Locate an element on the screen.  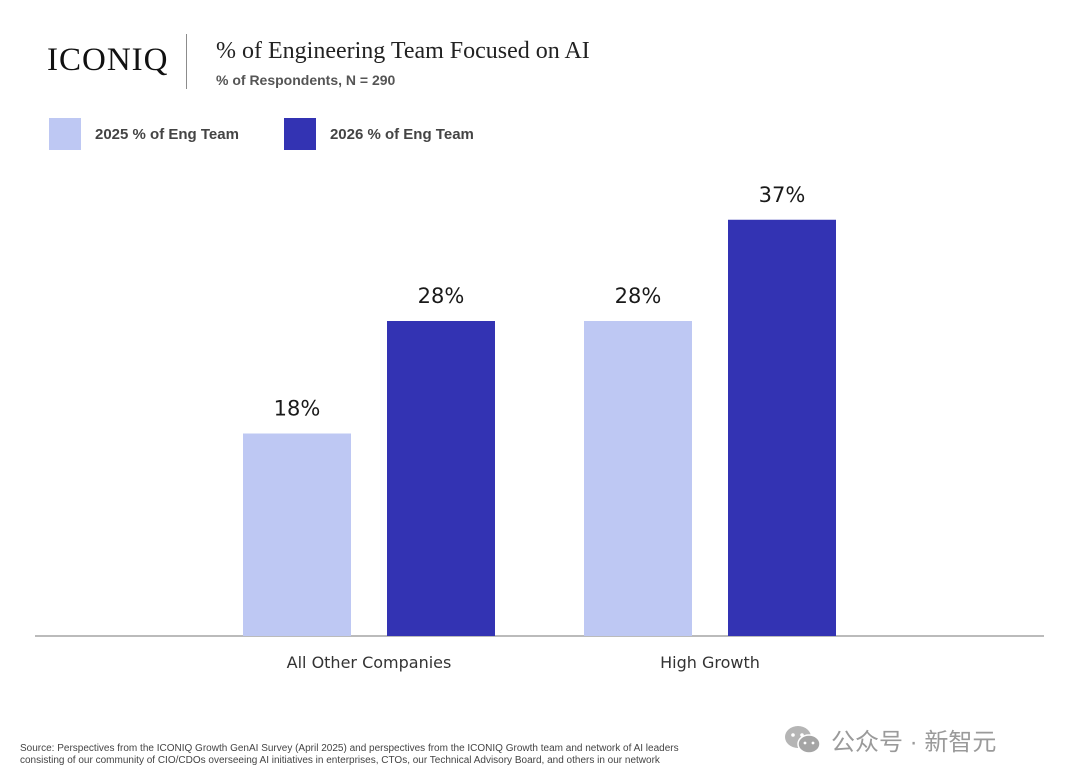
watermark: 公众号 · 新智元 is located at coordinates (889, 739).